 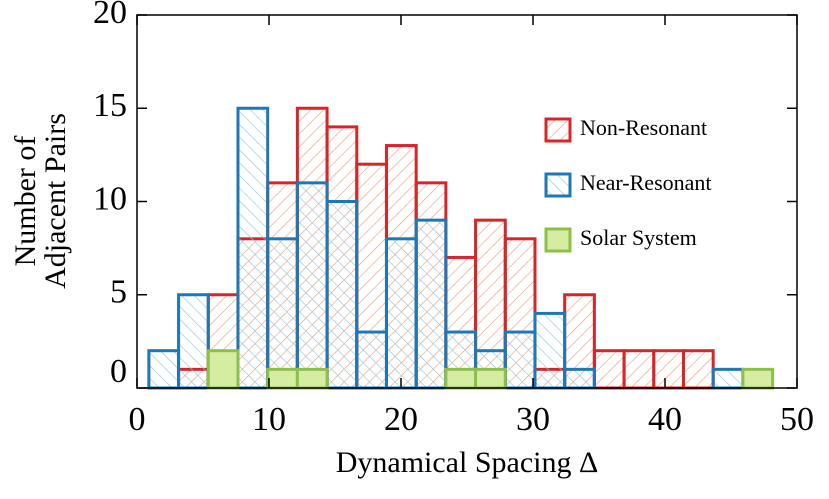 What do you see at coordinates (665, 419) in the screenshot?
I see `x-tick-label: 40` at bounding box center [665, 419].